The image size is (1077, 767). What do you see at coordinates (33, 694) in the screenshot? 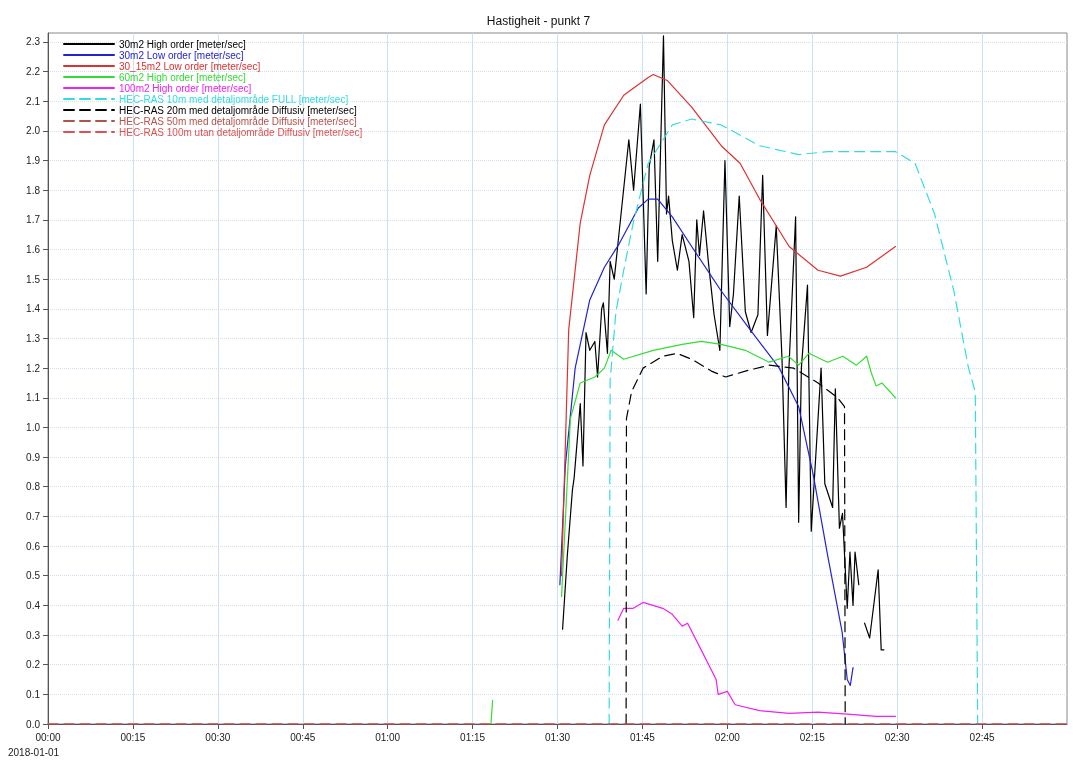
I see `y-tick-label: 0.1` at bounding box center [33, 694].